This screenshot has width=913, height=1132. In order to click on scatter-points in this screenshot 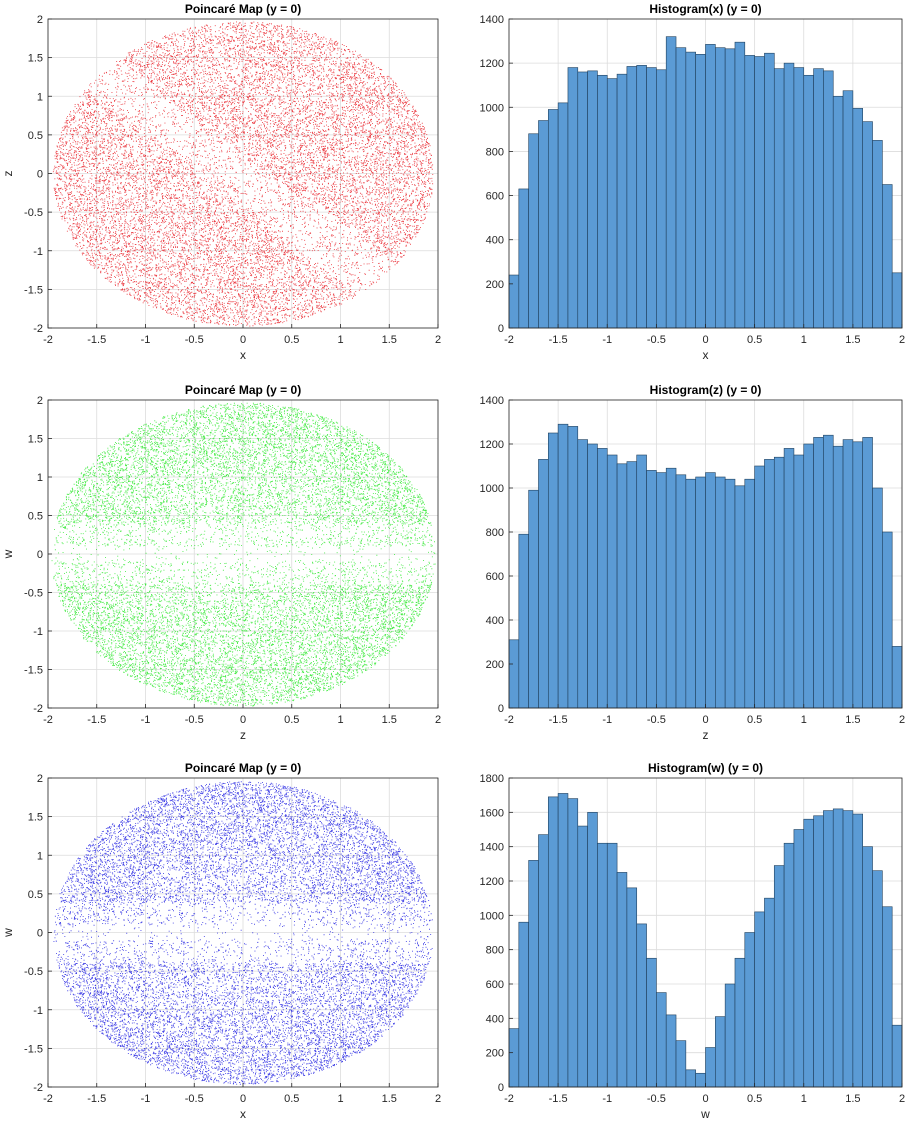, I will do `click(243, 554)`.